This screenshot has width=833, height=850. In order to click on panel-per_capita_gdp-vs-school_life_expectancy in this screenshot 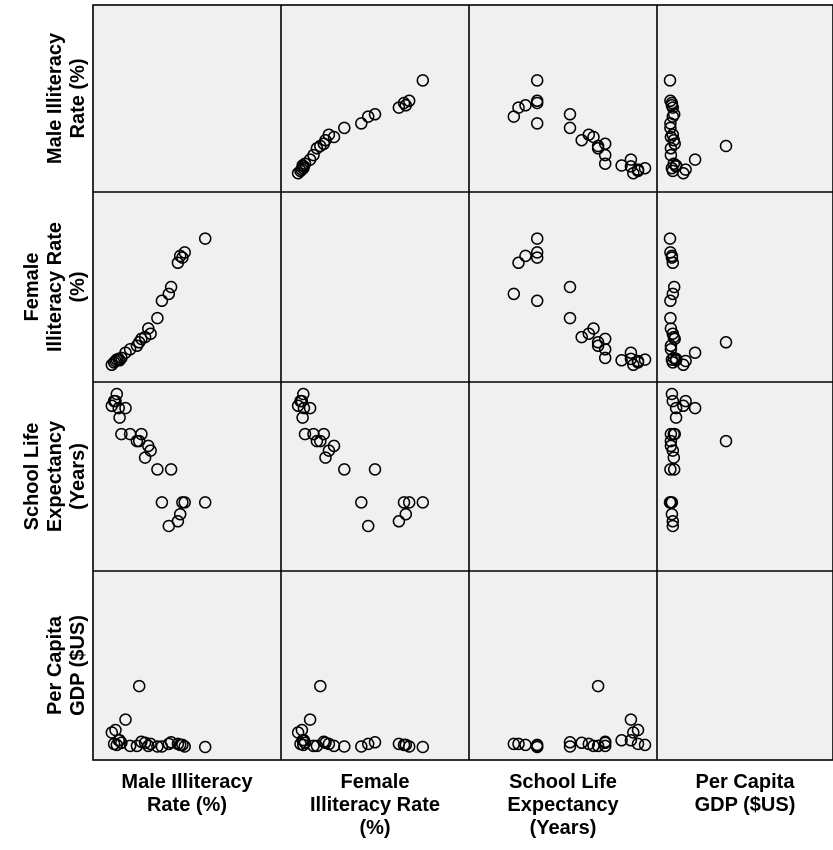, I will do `click(579, 716)`.